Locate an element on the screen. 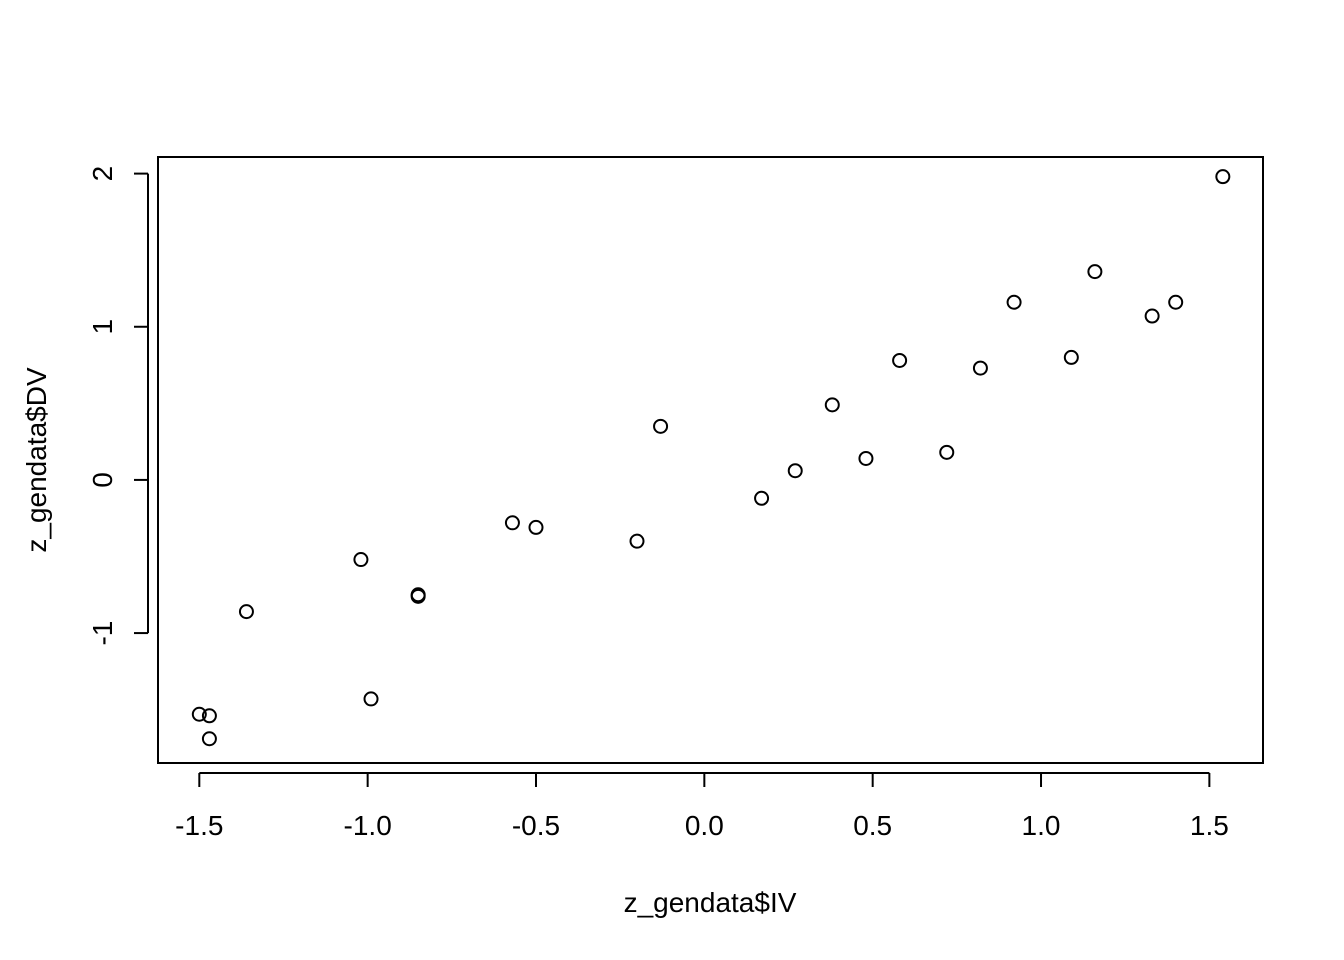 The image size is (1344, 960). x-tick-label: 0.5 is located at coordinates (872, 825).